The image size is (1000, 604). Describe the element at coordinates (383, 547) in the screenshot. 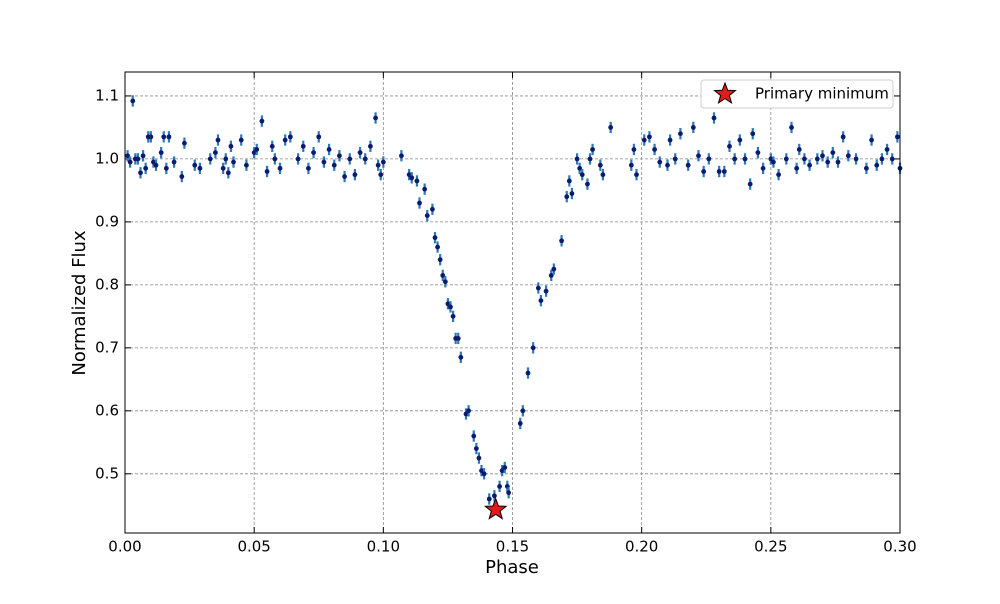

I see `x-tick-label: 0.10` at that location.